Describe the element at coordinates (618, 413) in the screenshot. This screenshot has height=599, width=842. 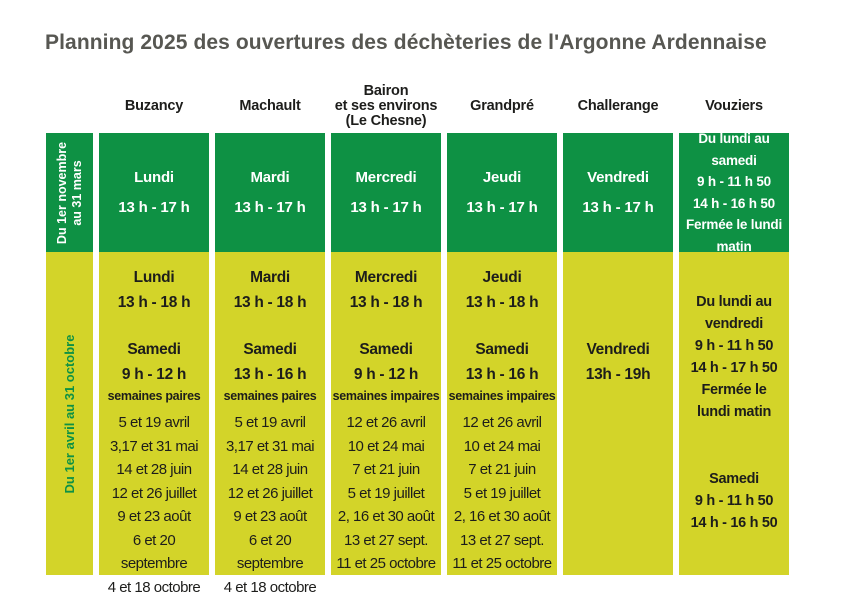
I see `cell-summer-challerange: Vendredi 13h - 19h` at that location.